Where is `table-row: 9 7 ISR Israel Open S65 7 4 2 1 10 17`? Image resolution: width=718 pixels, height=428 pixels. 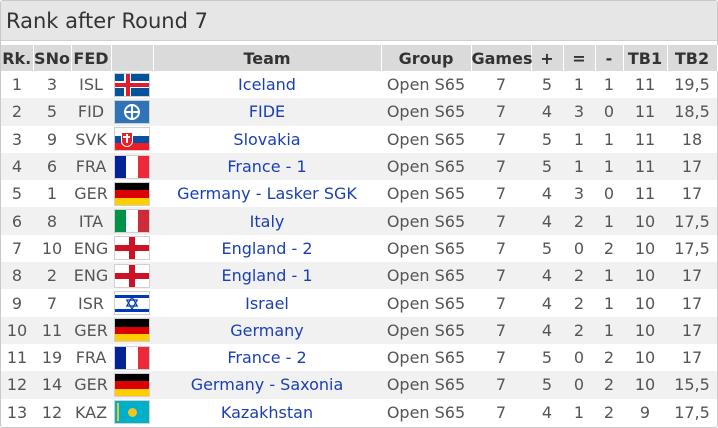 table-row: 9 7 ISR Israel Open S65 7 4 2 1 10 17 is located at coordinates (359, 303).